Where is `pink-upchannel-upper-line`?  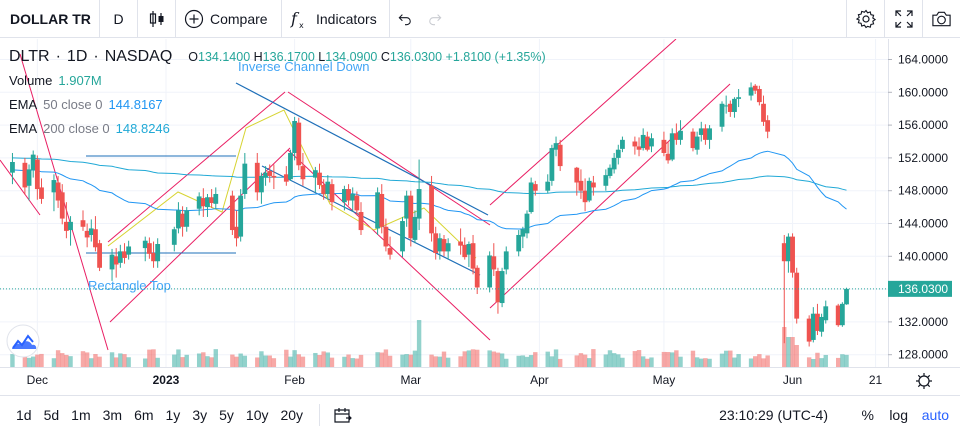
pink-upchannel-upper-line is located at coordinates (583, 122).